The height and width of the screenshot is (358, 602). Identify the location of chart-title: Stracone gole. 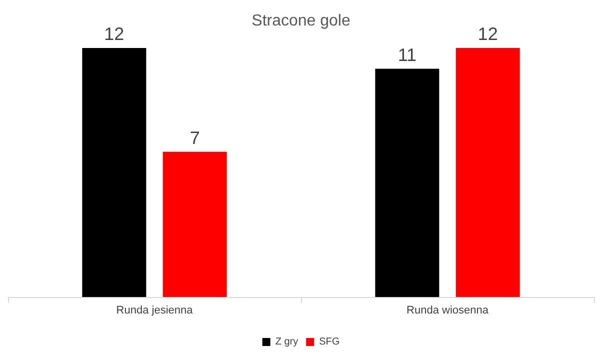
(301, 21).